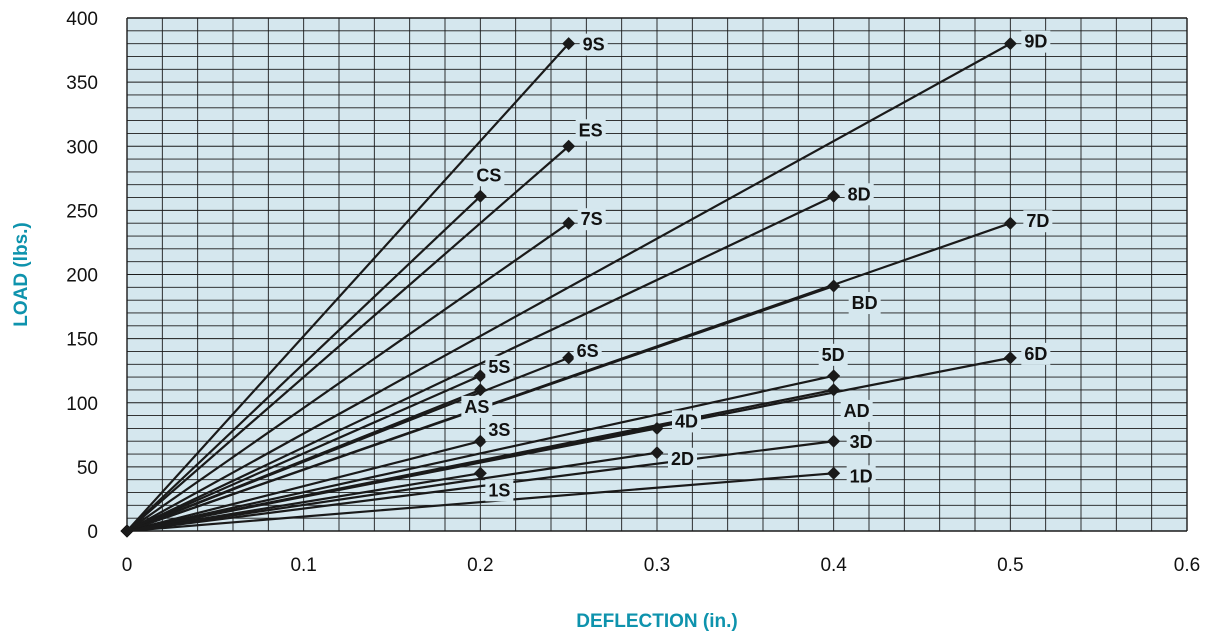 The height and width of the screenshot is (635, 1214). What do you see at coordinates (834, 376) in the screenshot?
I see `data-point-5d` at bounding box center [834, 376].